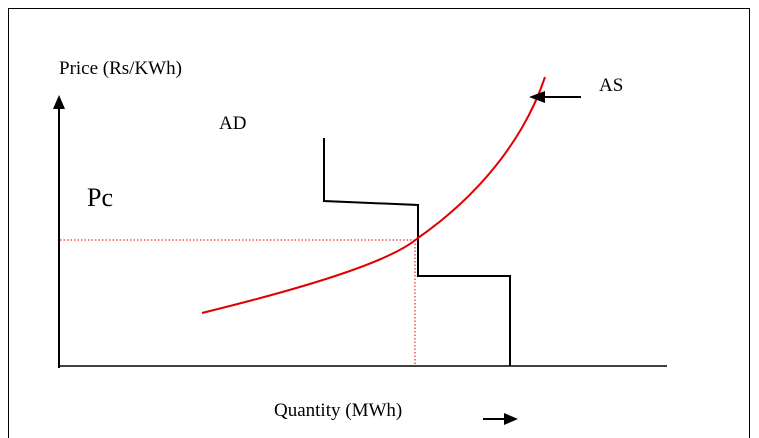  What do you see at coordinates (120, 68) in the screenshot?
I see `y-axis-label: Price (Rs/KWh)` at bounding box center [120, 68].